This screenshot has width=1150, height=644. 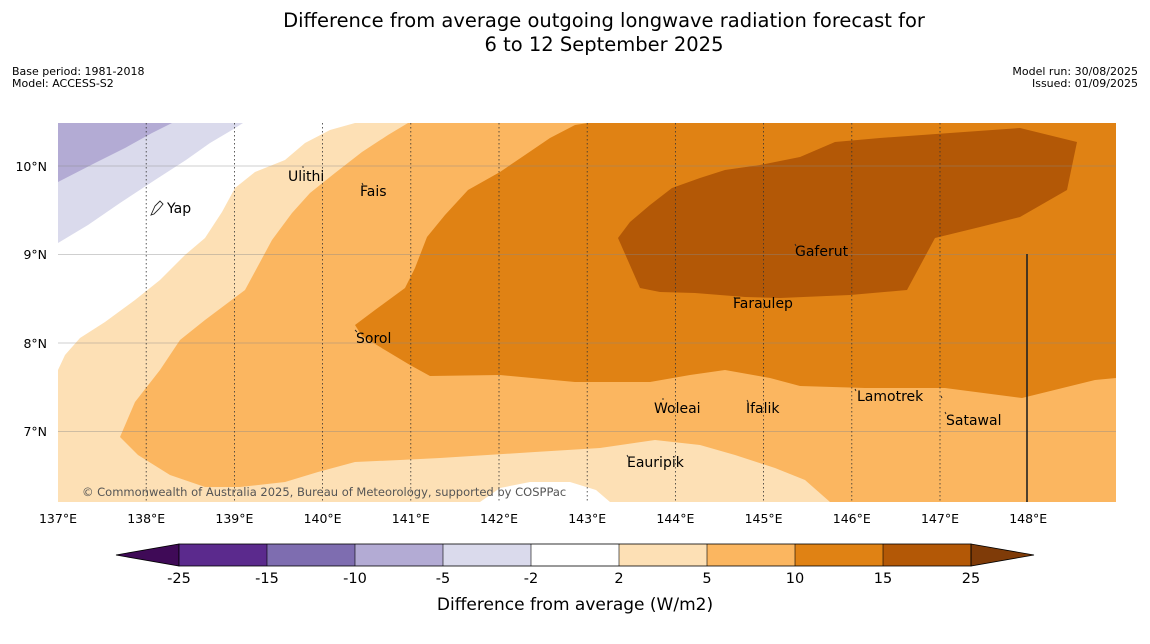 I want to click on lon-tick-147e: 147°E, so click(x=940, y=518).